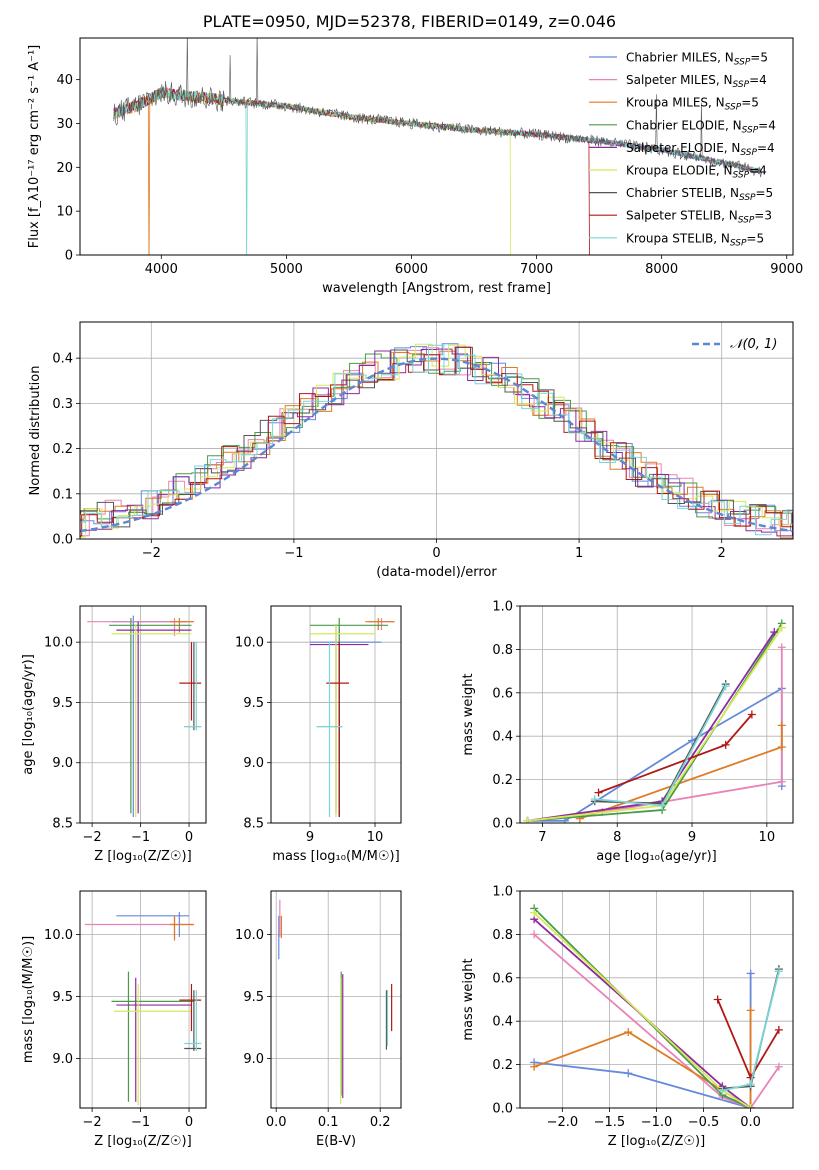 The height and width of the screenshot is (1170, 819). I want to click on y-tick-label: 10, so click(64, 212).